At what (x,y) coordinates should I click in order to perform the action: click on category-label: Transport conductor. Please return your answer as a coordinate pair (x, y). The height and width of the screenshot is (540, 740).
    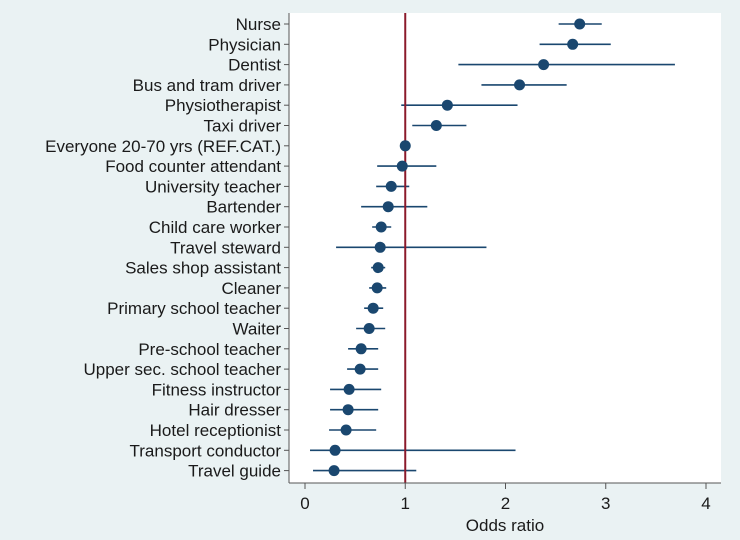
    Looking at the image, I should click on (206, 450).